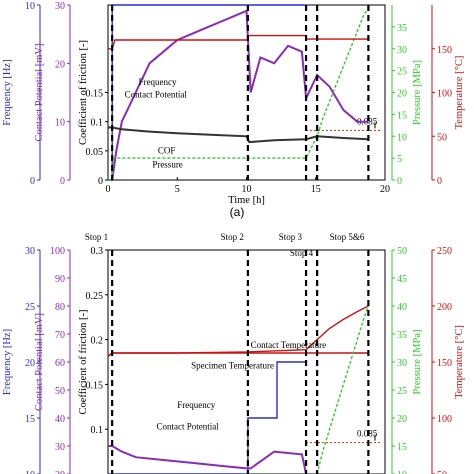  What do you see at coordinates (177, 189) in the screenshot?
I see `x-tick-label: 5` at bounding box center [177, 189].